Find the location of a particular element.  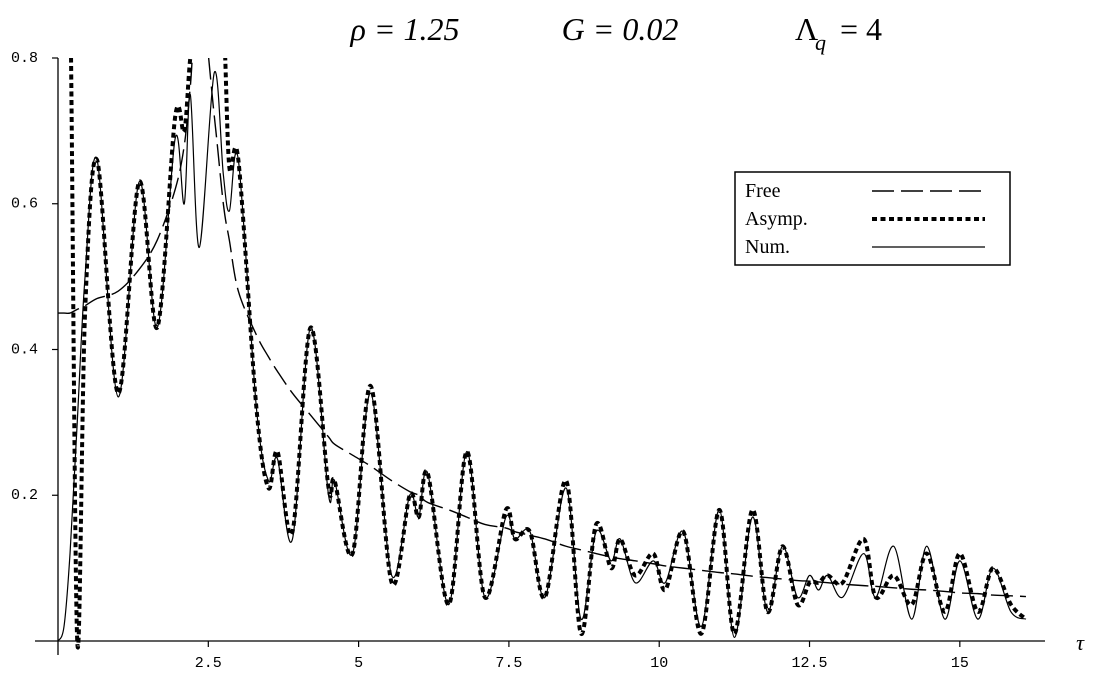

x-tick-label: 10 is located at coordinates (659, 663).